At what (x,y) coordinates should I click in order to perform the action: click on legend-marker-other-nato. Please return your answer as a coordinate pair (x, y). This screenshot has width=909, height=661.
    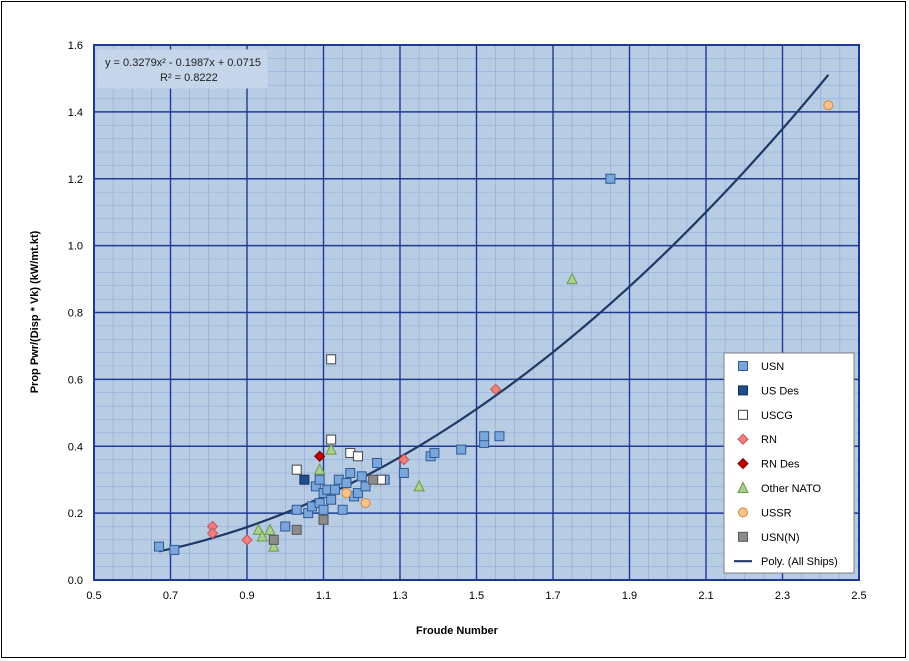
    Looking at the image, I should click on (743, 487).